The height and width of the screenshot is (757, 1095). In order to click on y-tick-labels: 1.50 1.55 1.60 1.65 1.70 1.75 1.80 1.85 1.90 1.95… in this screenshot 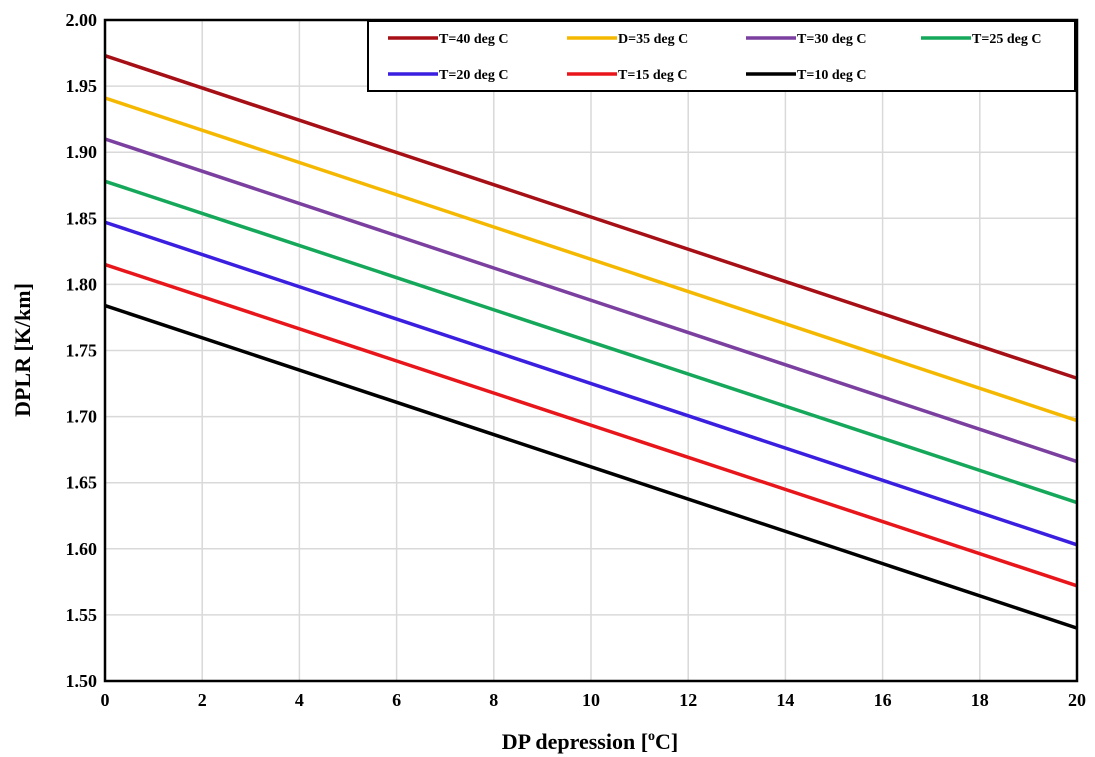, I will do `click(82, 350)`.